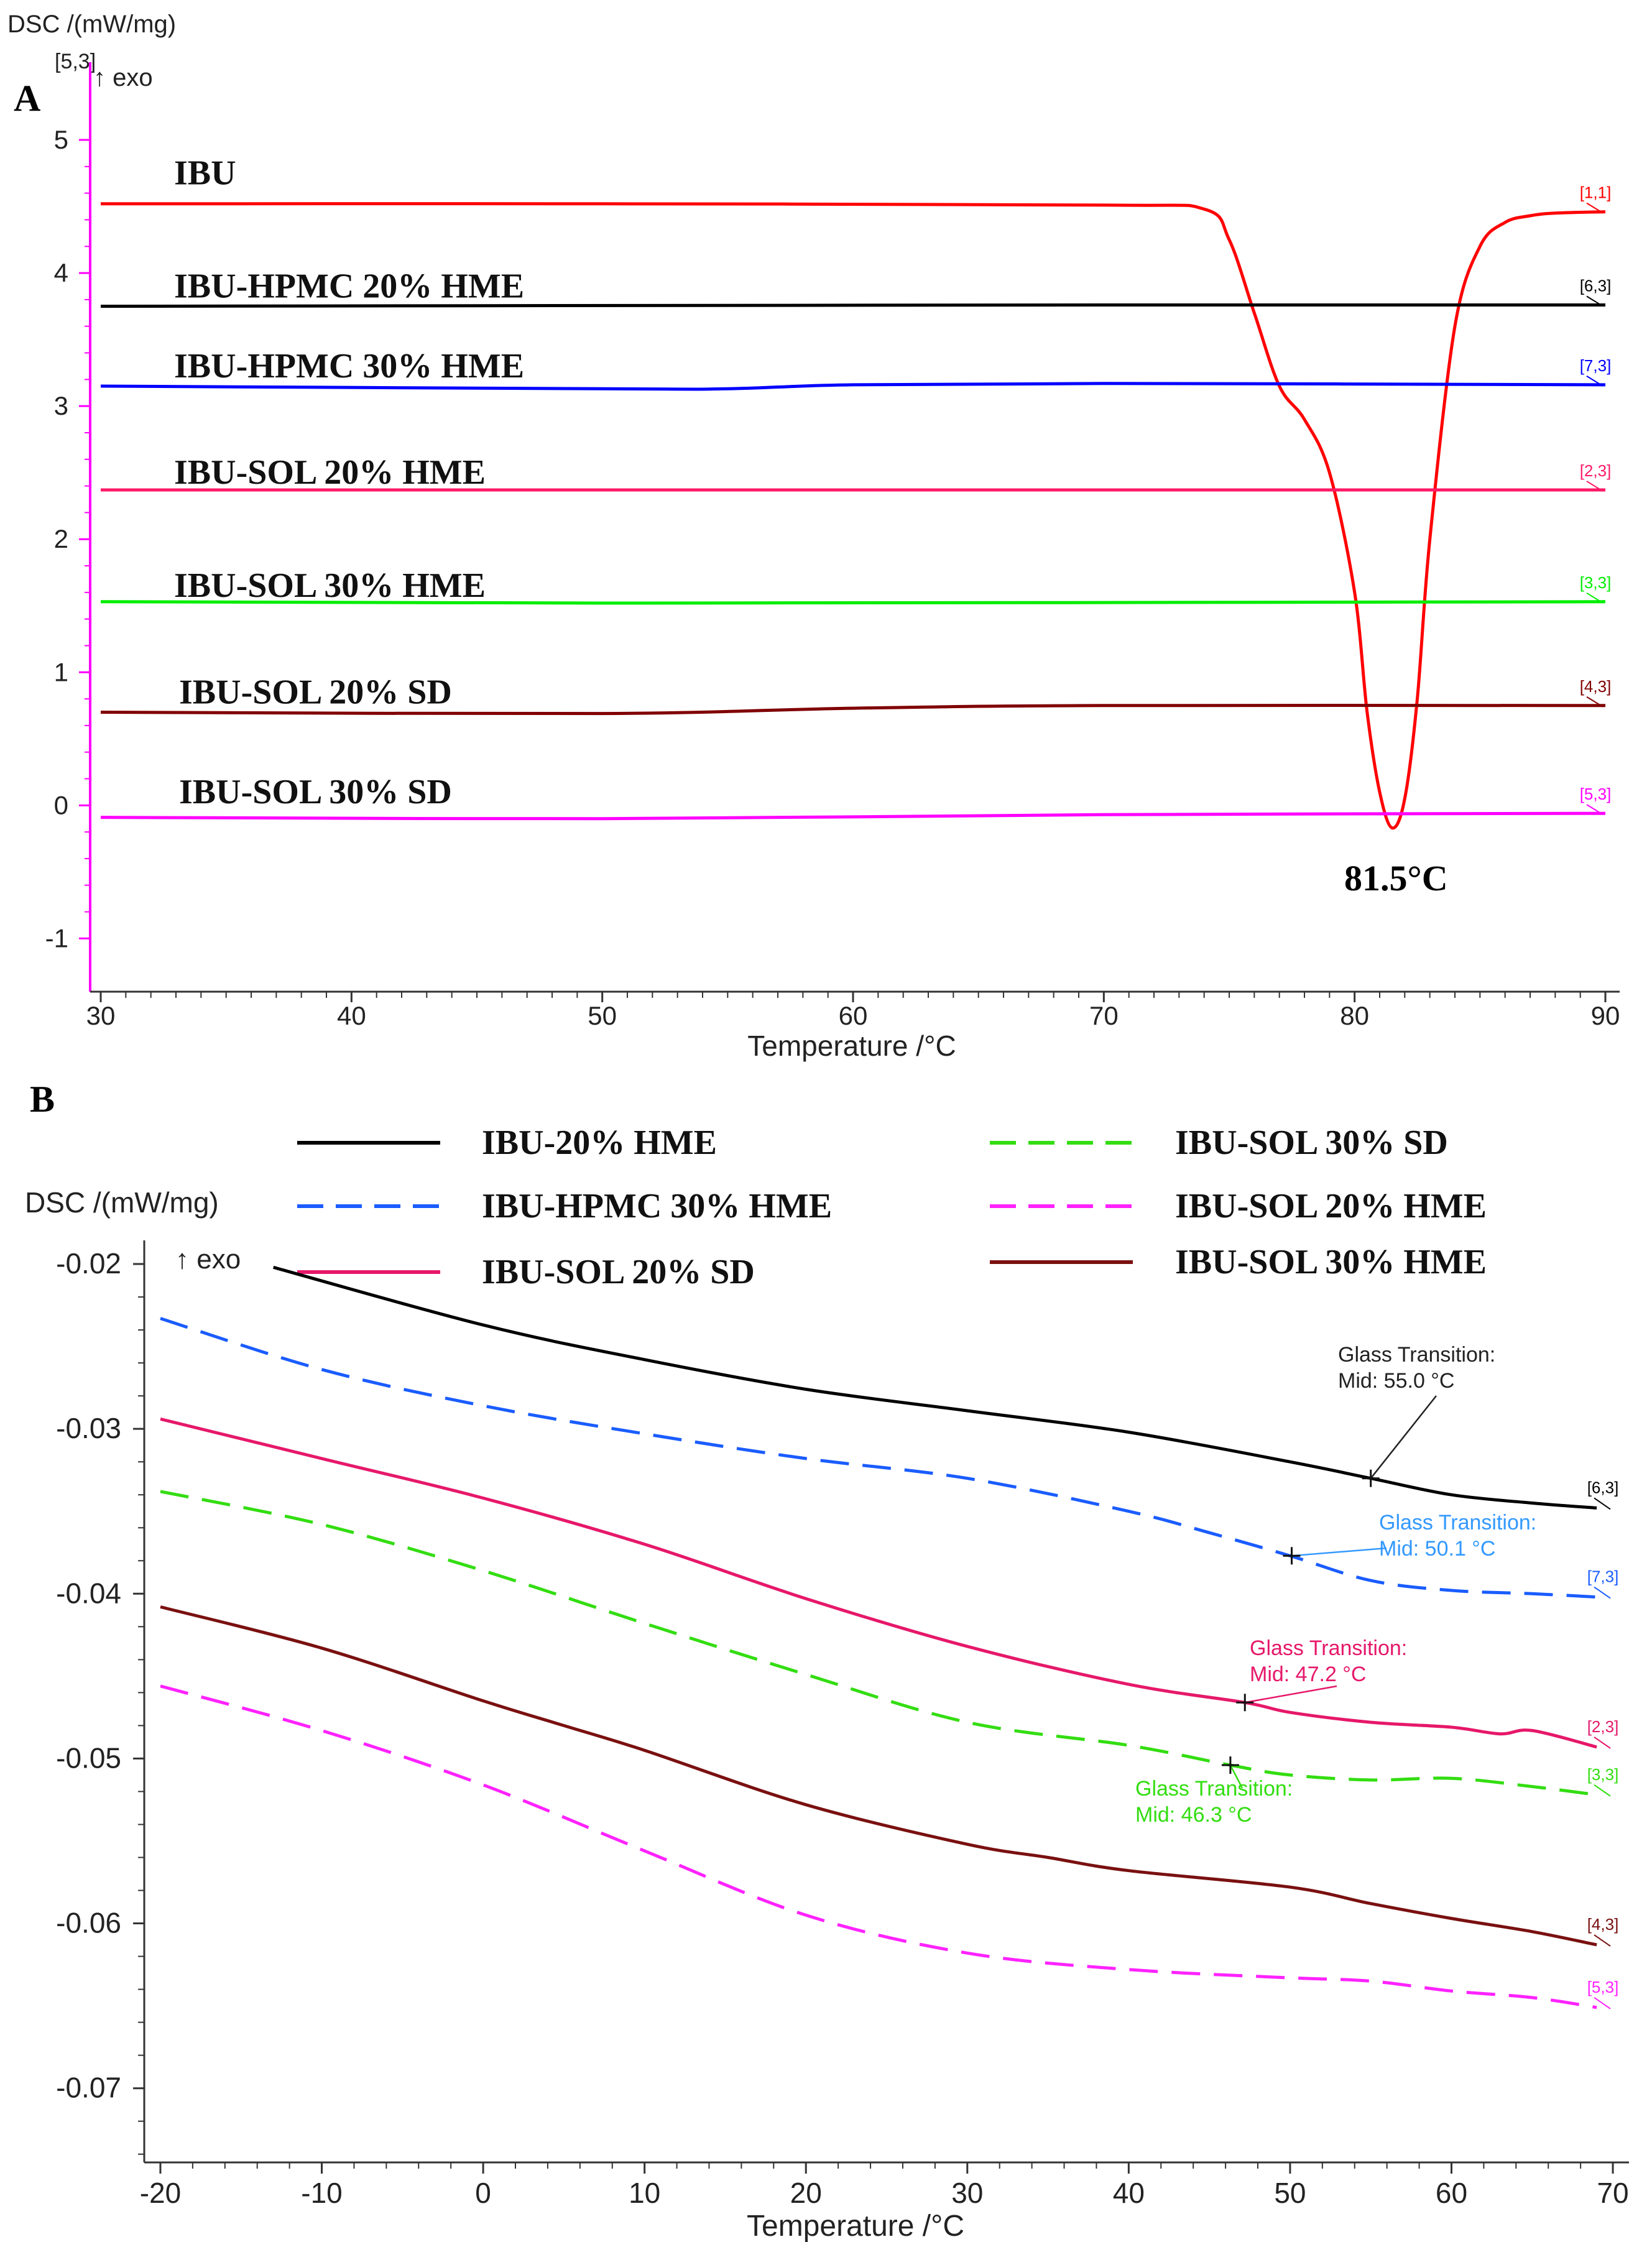 The image size is (1652, 2242). What do you see at coordinates (806, 2193) in the screenshot?
I see `panel-b-x-tick-label: 20` at bounding box center [806, 2193].